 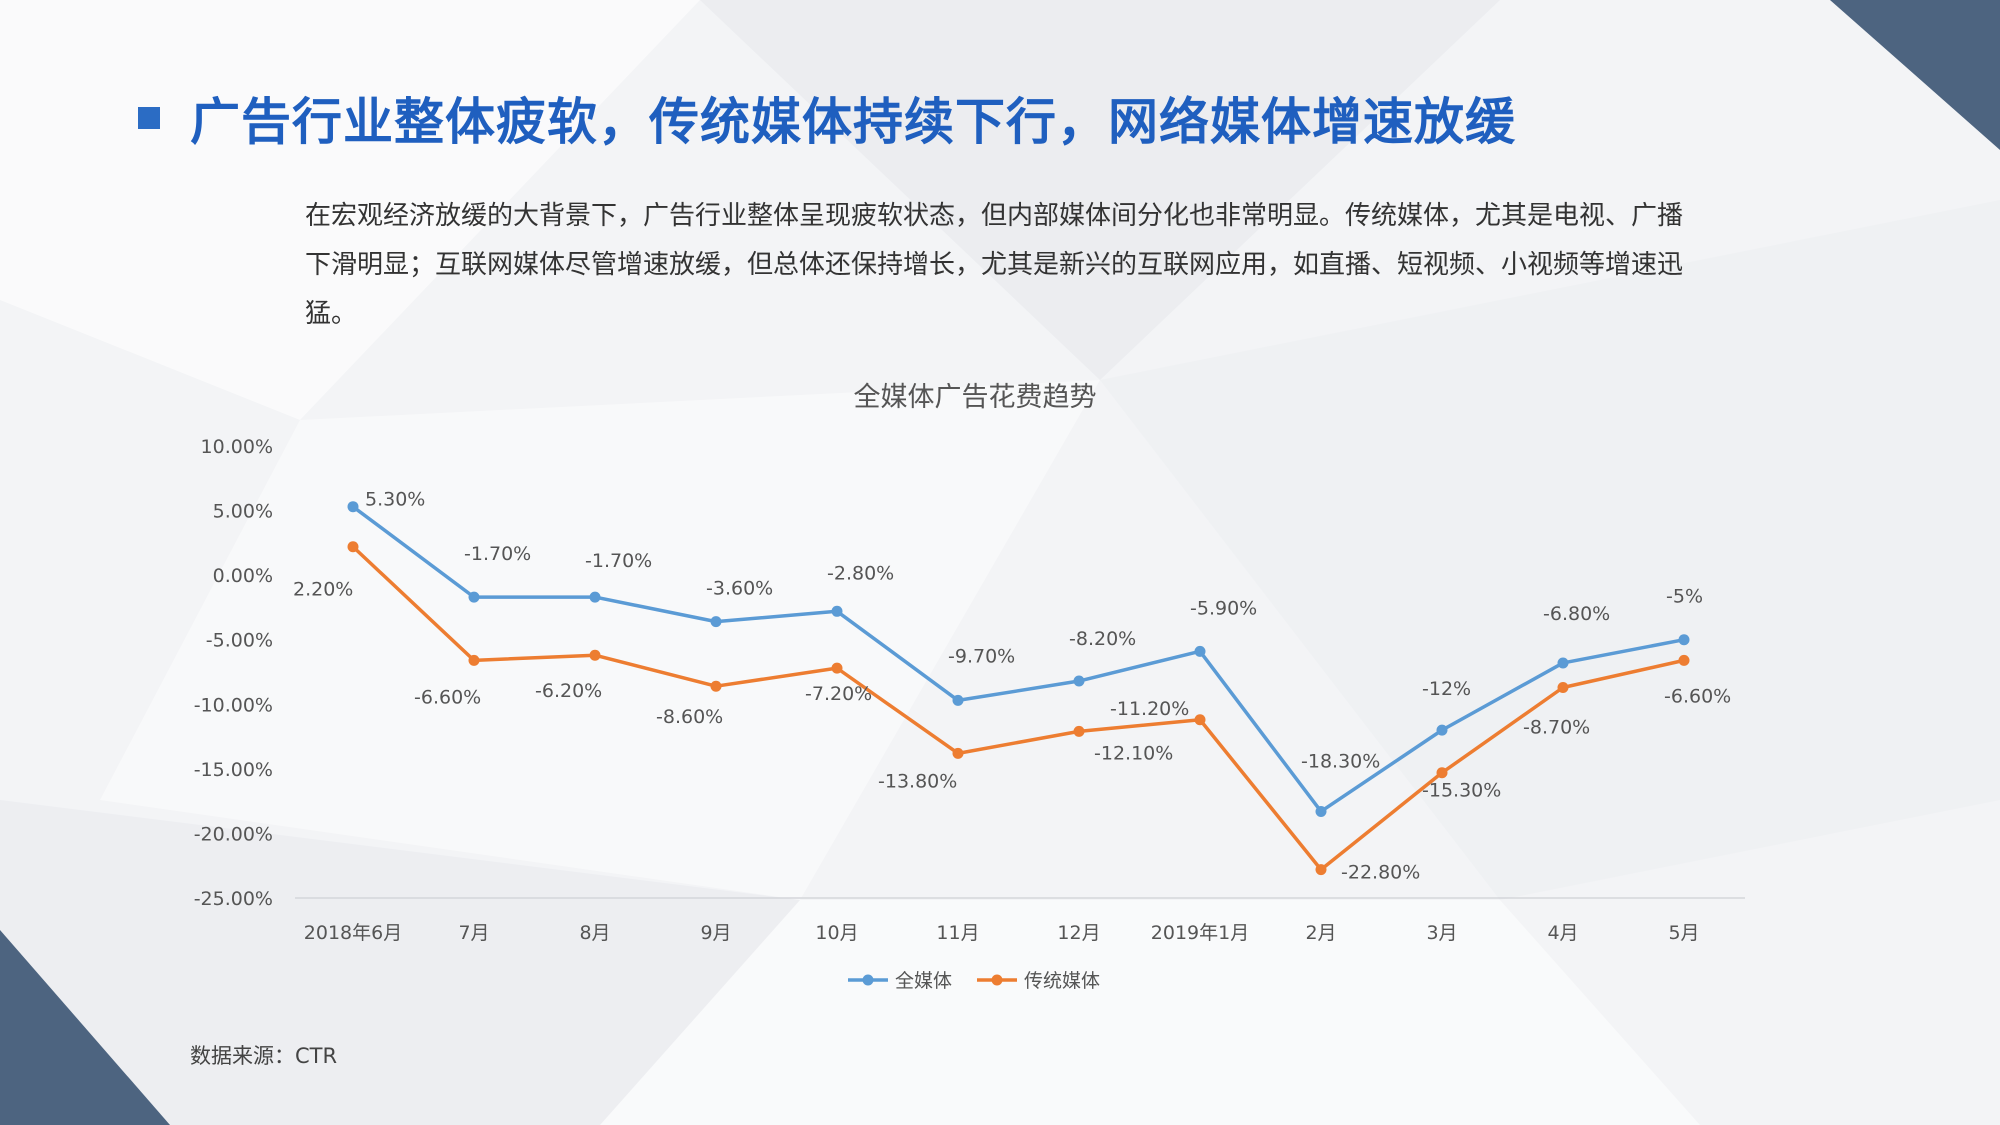 I want to click on data-label: 5.30%, so click(x=395, y=500).